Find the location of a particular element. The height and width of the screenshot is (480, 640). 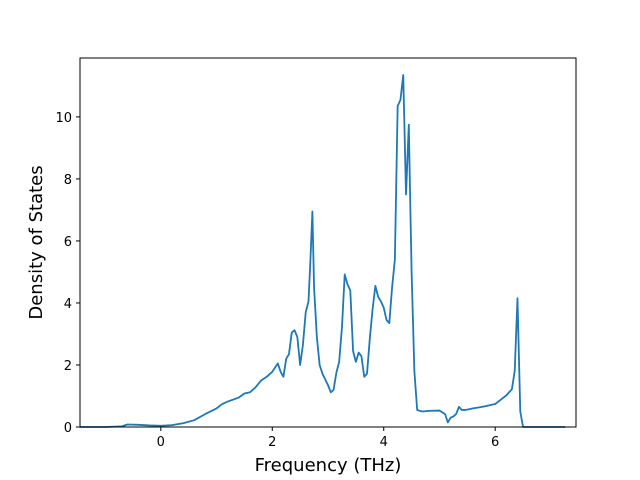

x-tick-label: 4 is located at coordinates (384, 442).